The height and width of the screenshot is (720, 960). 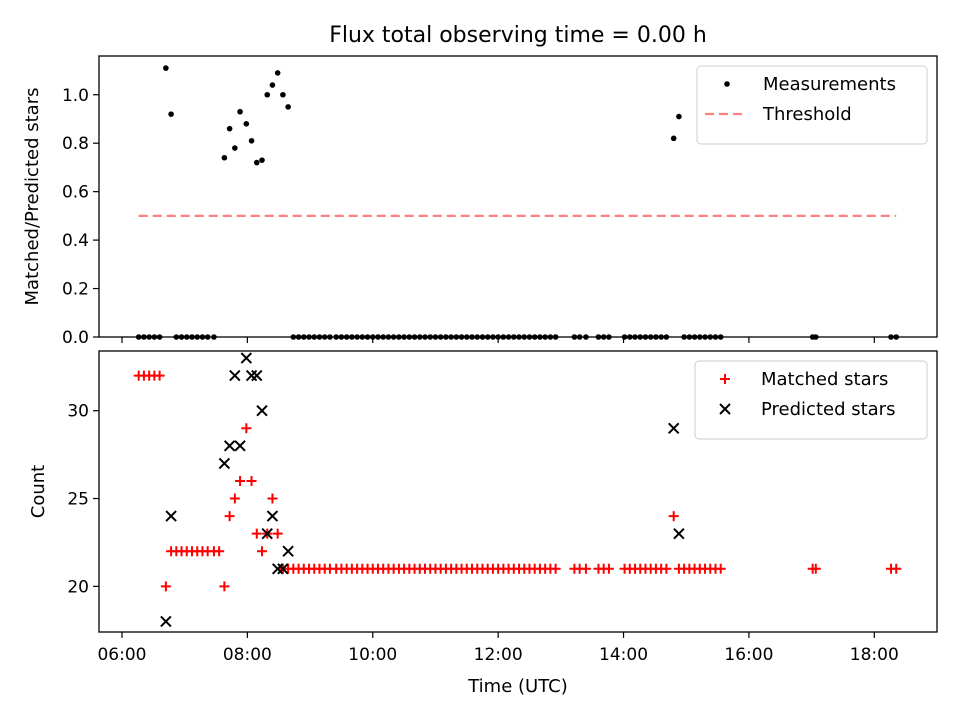 What do you see at coordinates (623, 655) in the screenshot?
I see `x-tick-label: 14:00` at bounding box center [623, 655].